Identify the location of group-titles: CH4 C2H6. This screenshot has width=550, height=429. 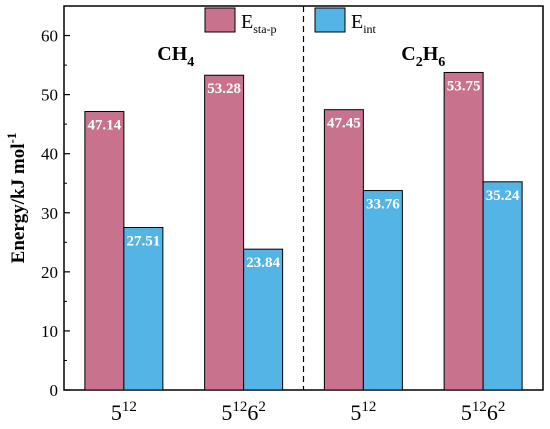
(301, 56).